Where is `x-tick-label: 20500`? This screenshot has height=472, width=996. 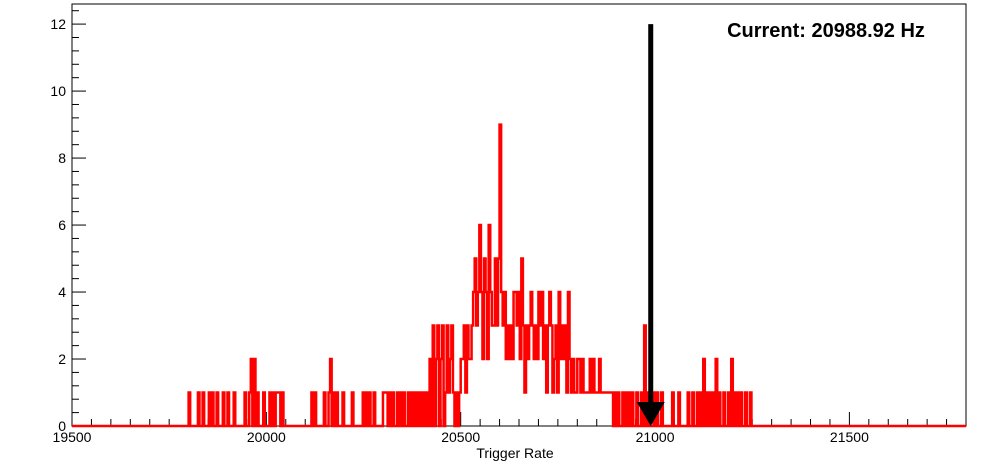 x-tick-label: 20500 is located at coordinates (460, 437).